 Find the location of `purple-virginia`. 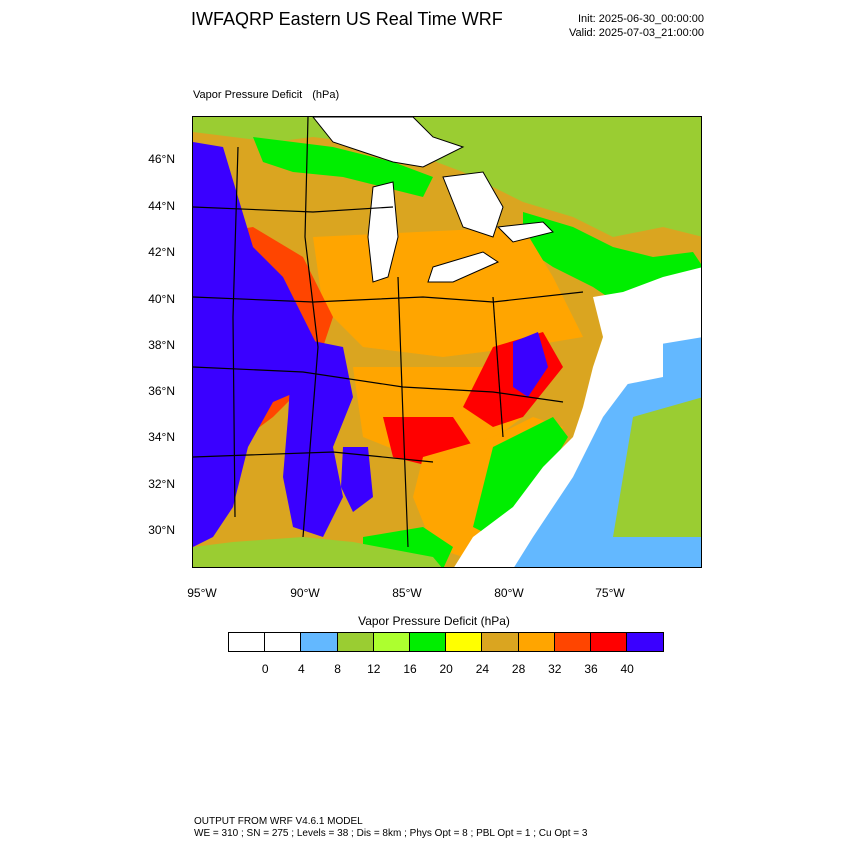

purple-virginia is located at coordinates (530, 364).